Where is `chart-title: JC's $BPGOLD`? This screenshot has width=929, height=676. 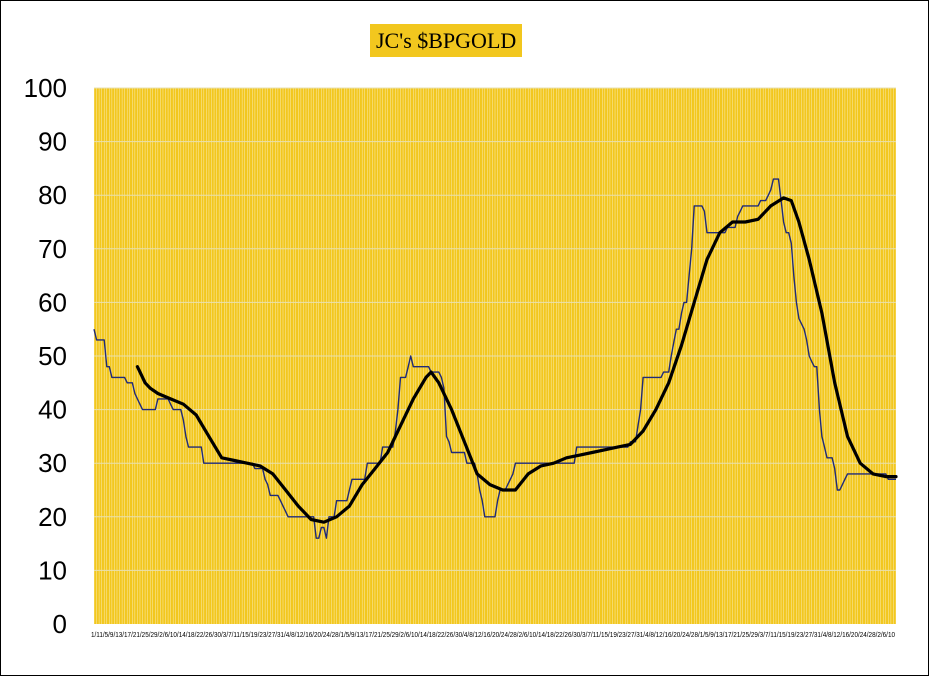 chart-title: JC's $BPGOLD is located at coordinates (446, 40).